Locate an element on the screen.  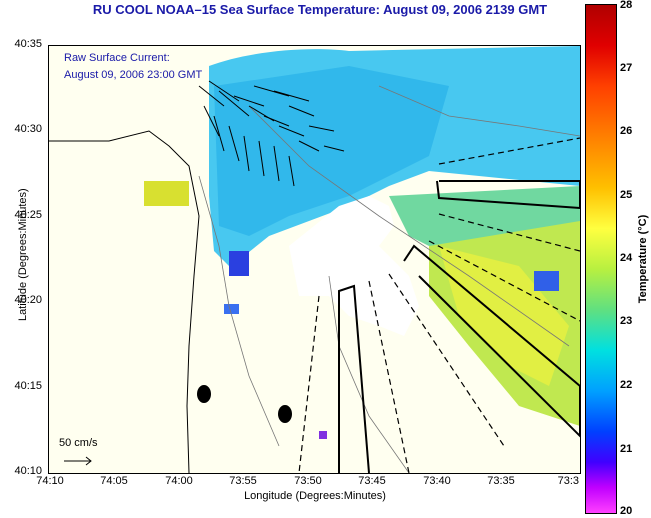
current-label-line1: Raw Surface Current: is located at coordinates (117, 58).